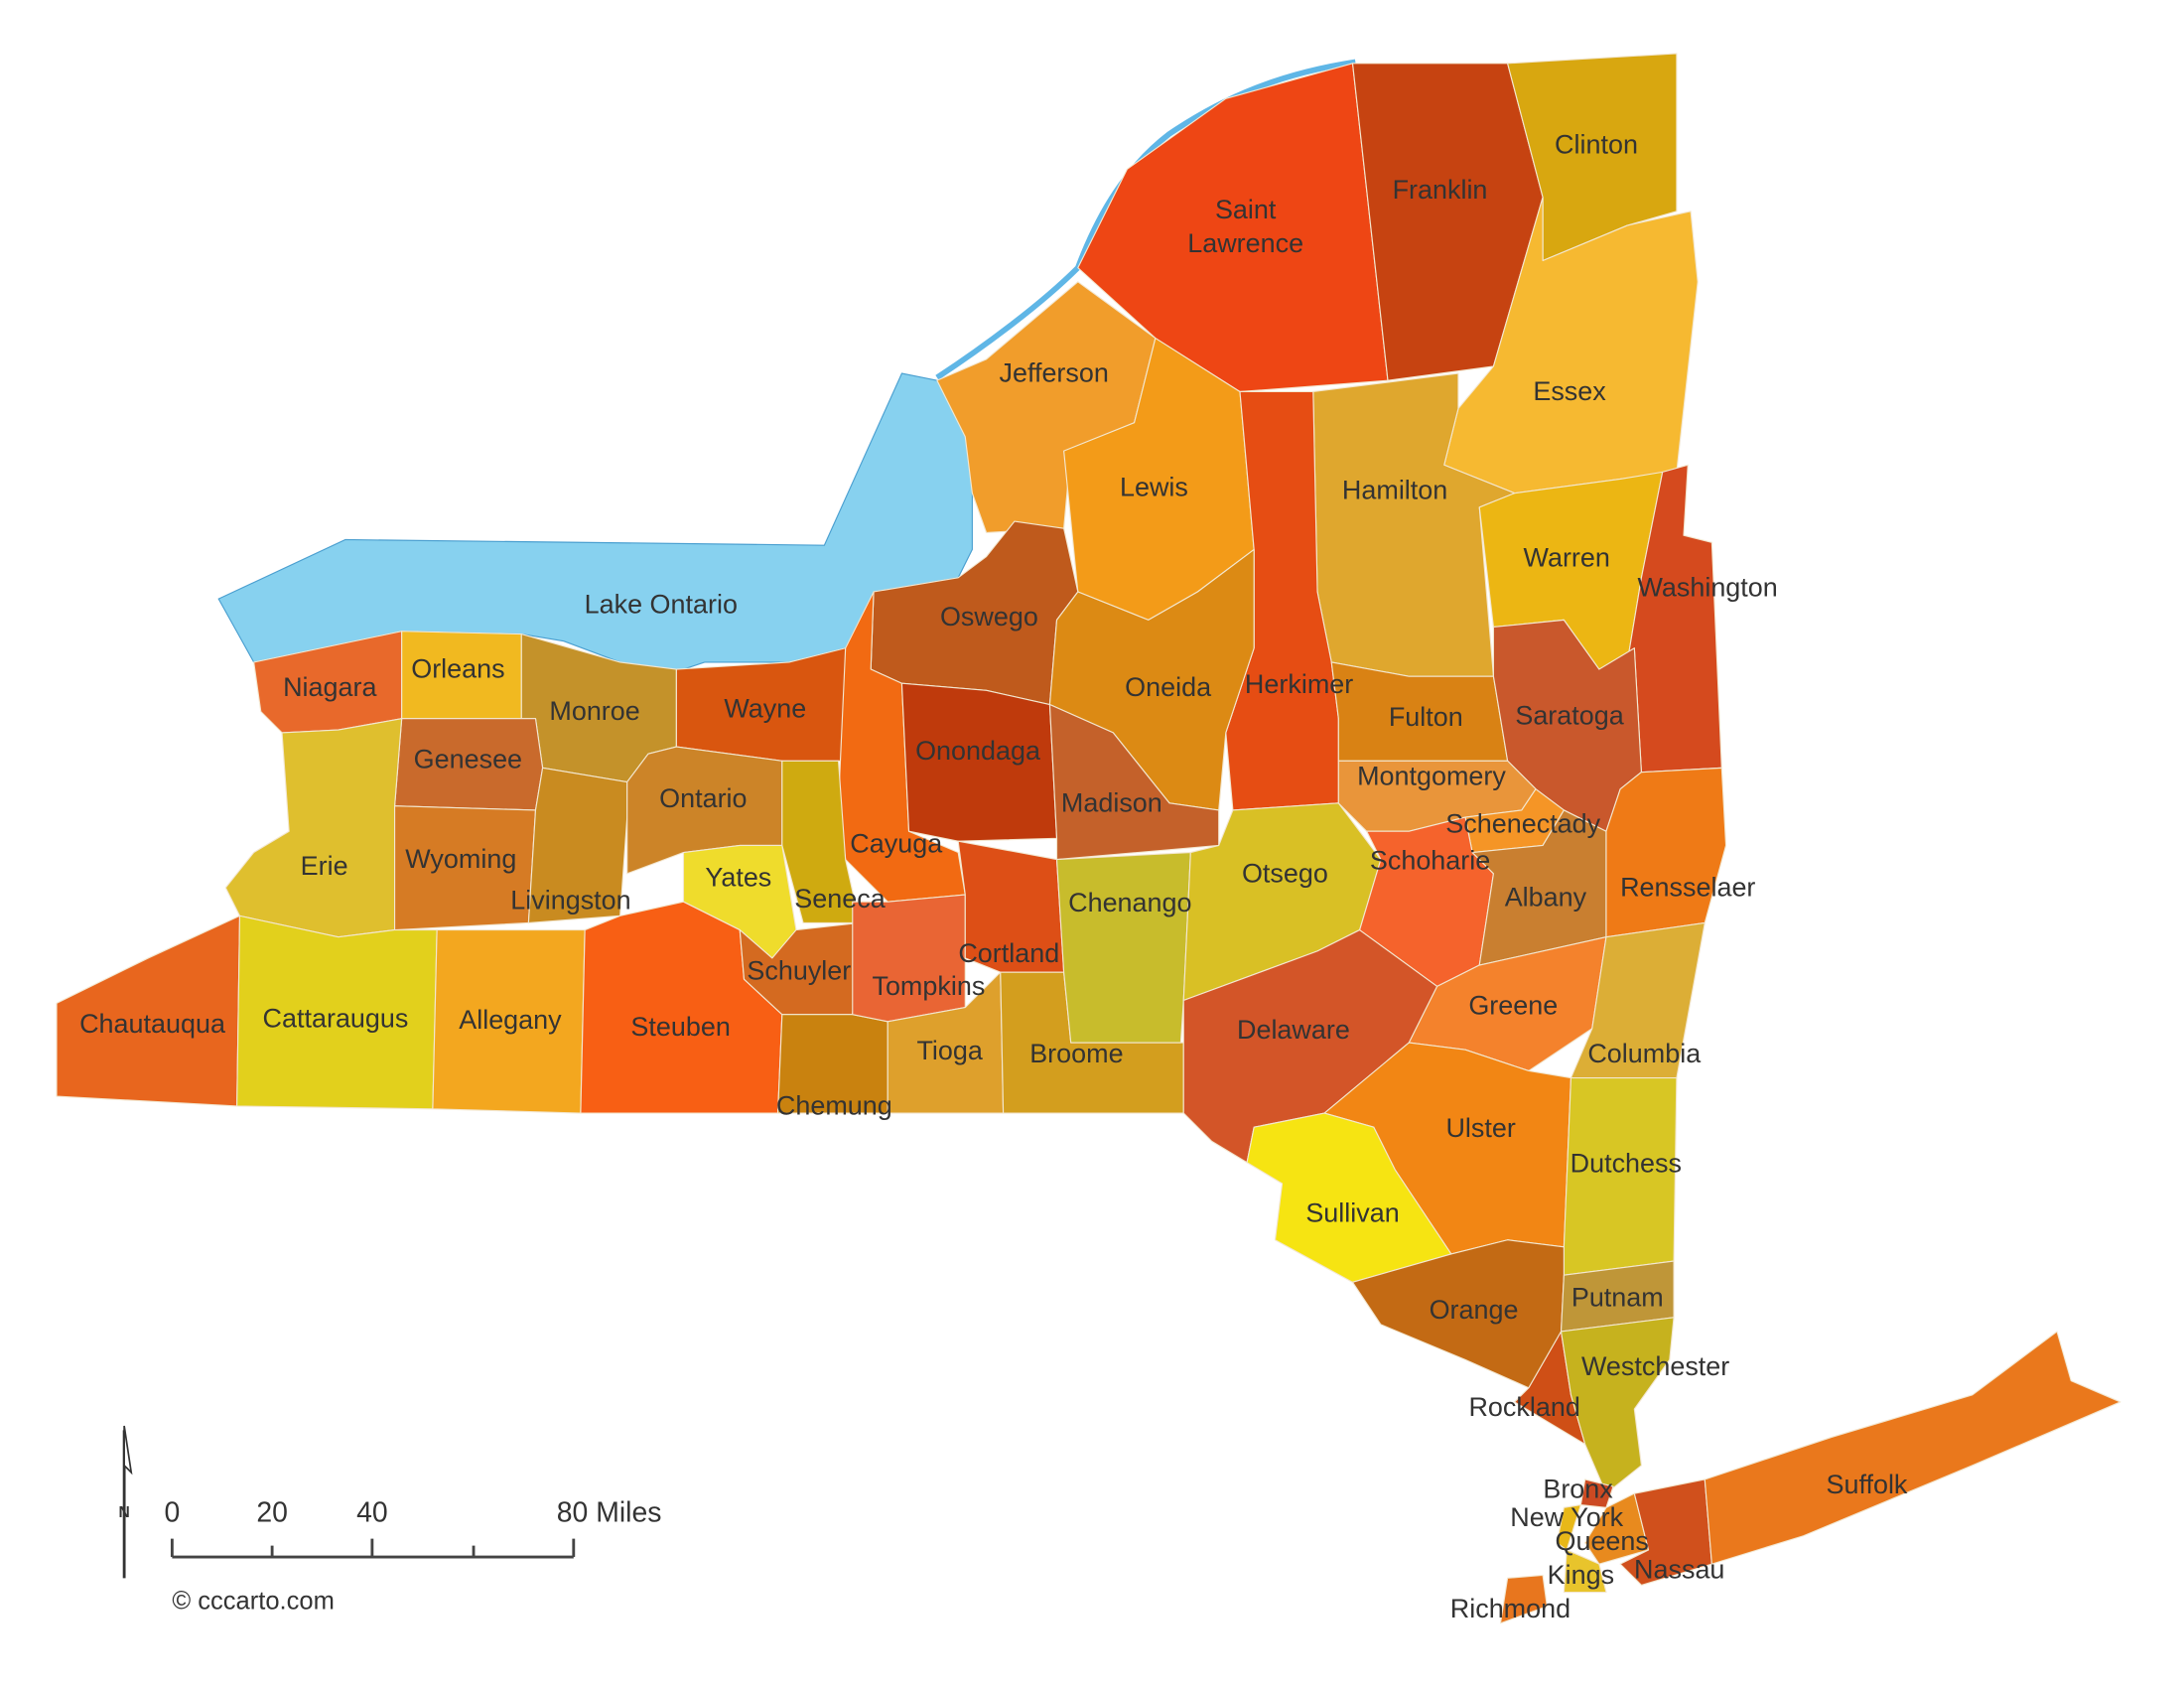 The height and width of the screenshot is (1688, 2184). What do you see at coordinates (510, 1020) in the screenshot?
I see `county-label-allegany: Allegany` at bounding box center [510, 1020].